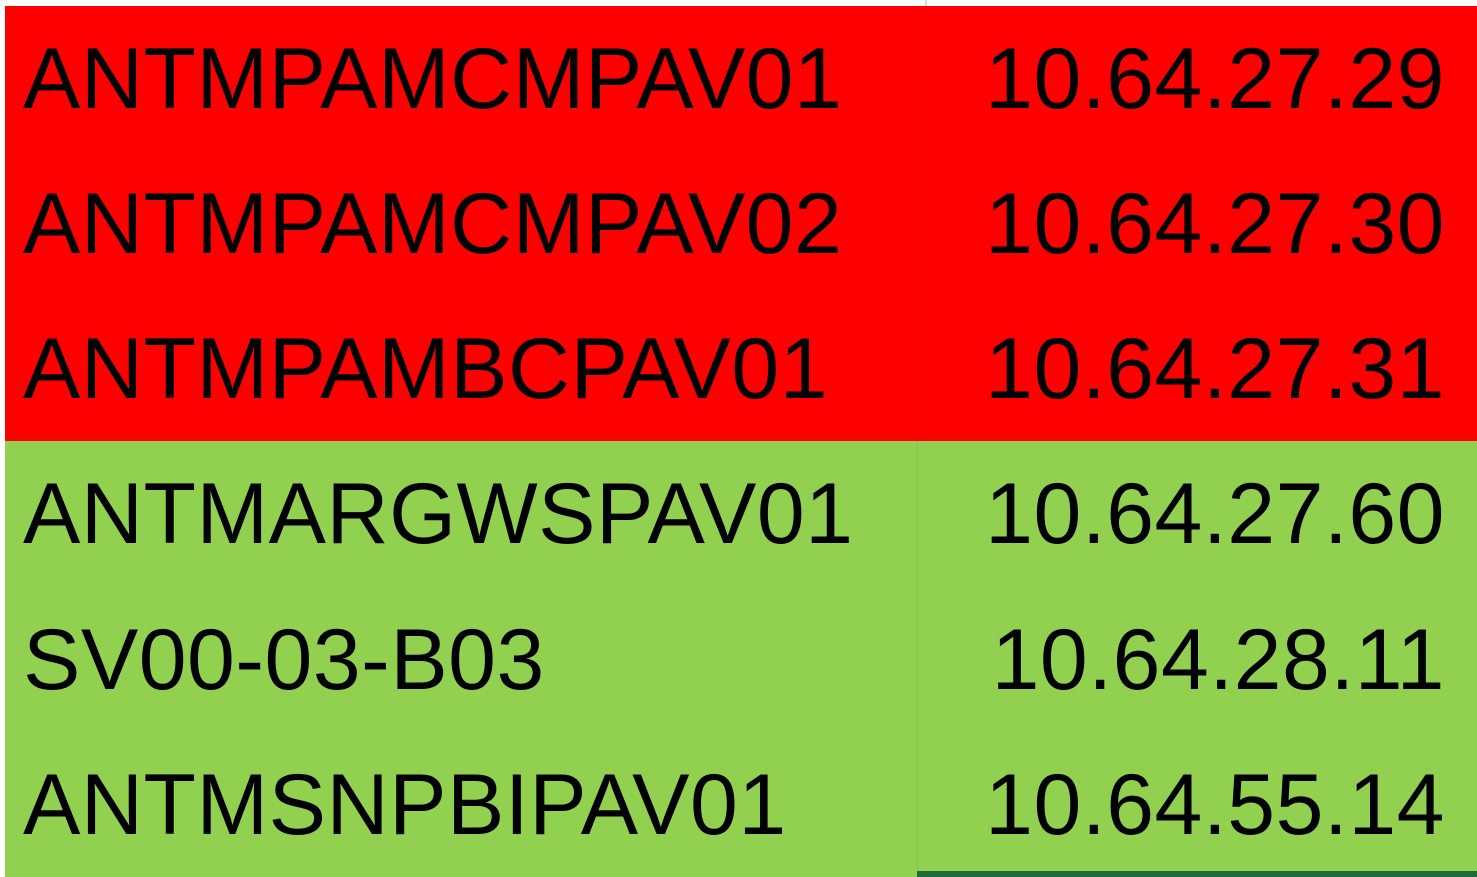 The image size is (1477, 877). I want to click on ip-address-cell: 10.64.27.29, so click(1215, 78).